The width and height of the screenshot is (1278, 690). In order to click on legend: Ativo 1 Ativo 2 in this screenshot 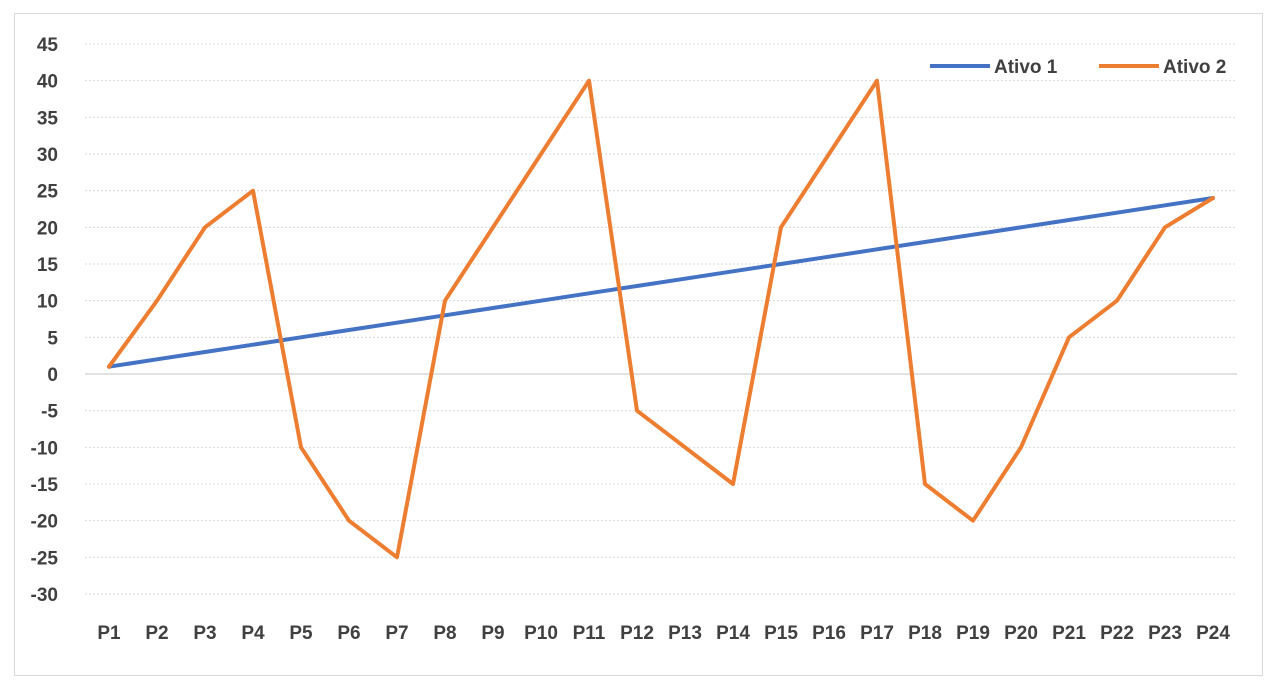, I will do `click(1078, 67)`.